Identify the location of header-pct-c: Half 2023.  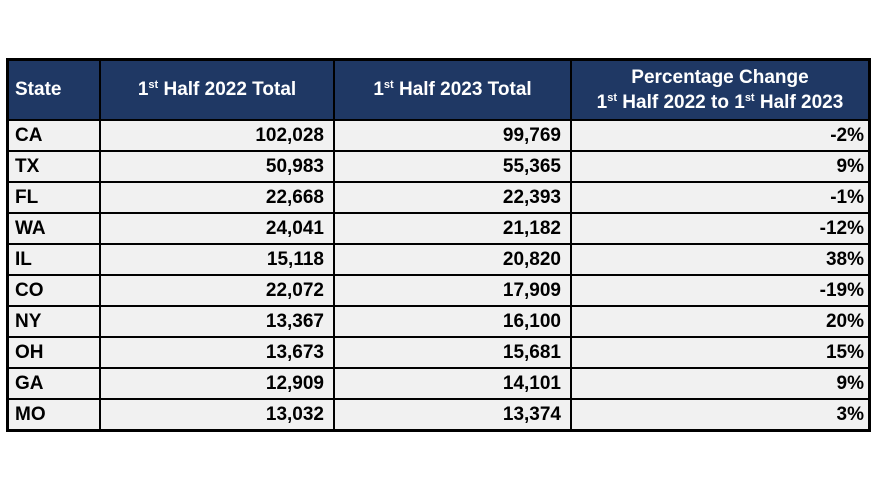
(799, 102).